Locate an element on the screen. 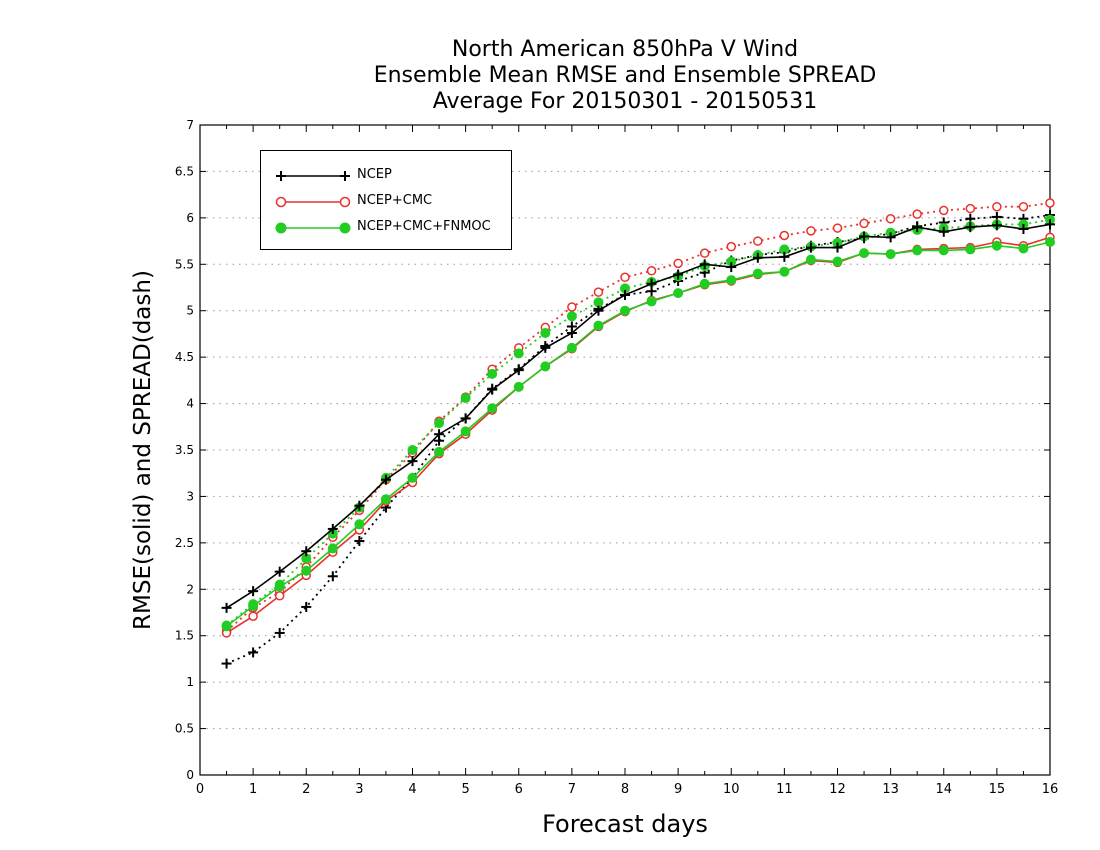 Image resolution: width=1100 pixels, height=850 pixels. x-tick-label-14: 14 is located at coordinates (943, 789).